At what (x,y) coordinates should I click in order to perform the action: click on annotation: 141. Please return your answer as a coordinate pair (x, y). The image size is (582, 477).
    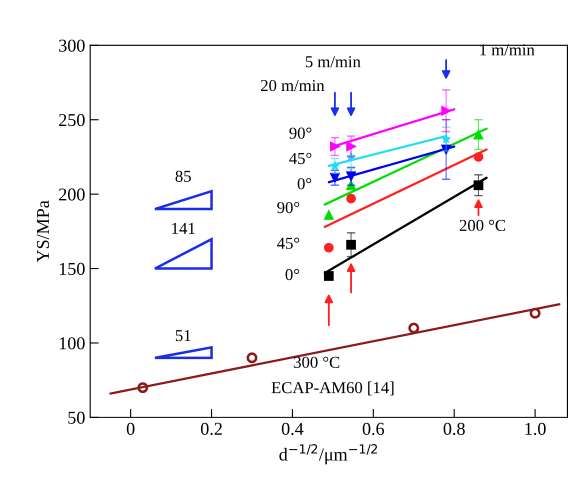
    Looking at the image, I should click on (183, 228).